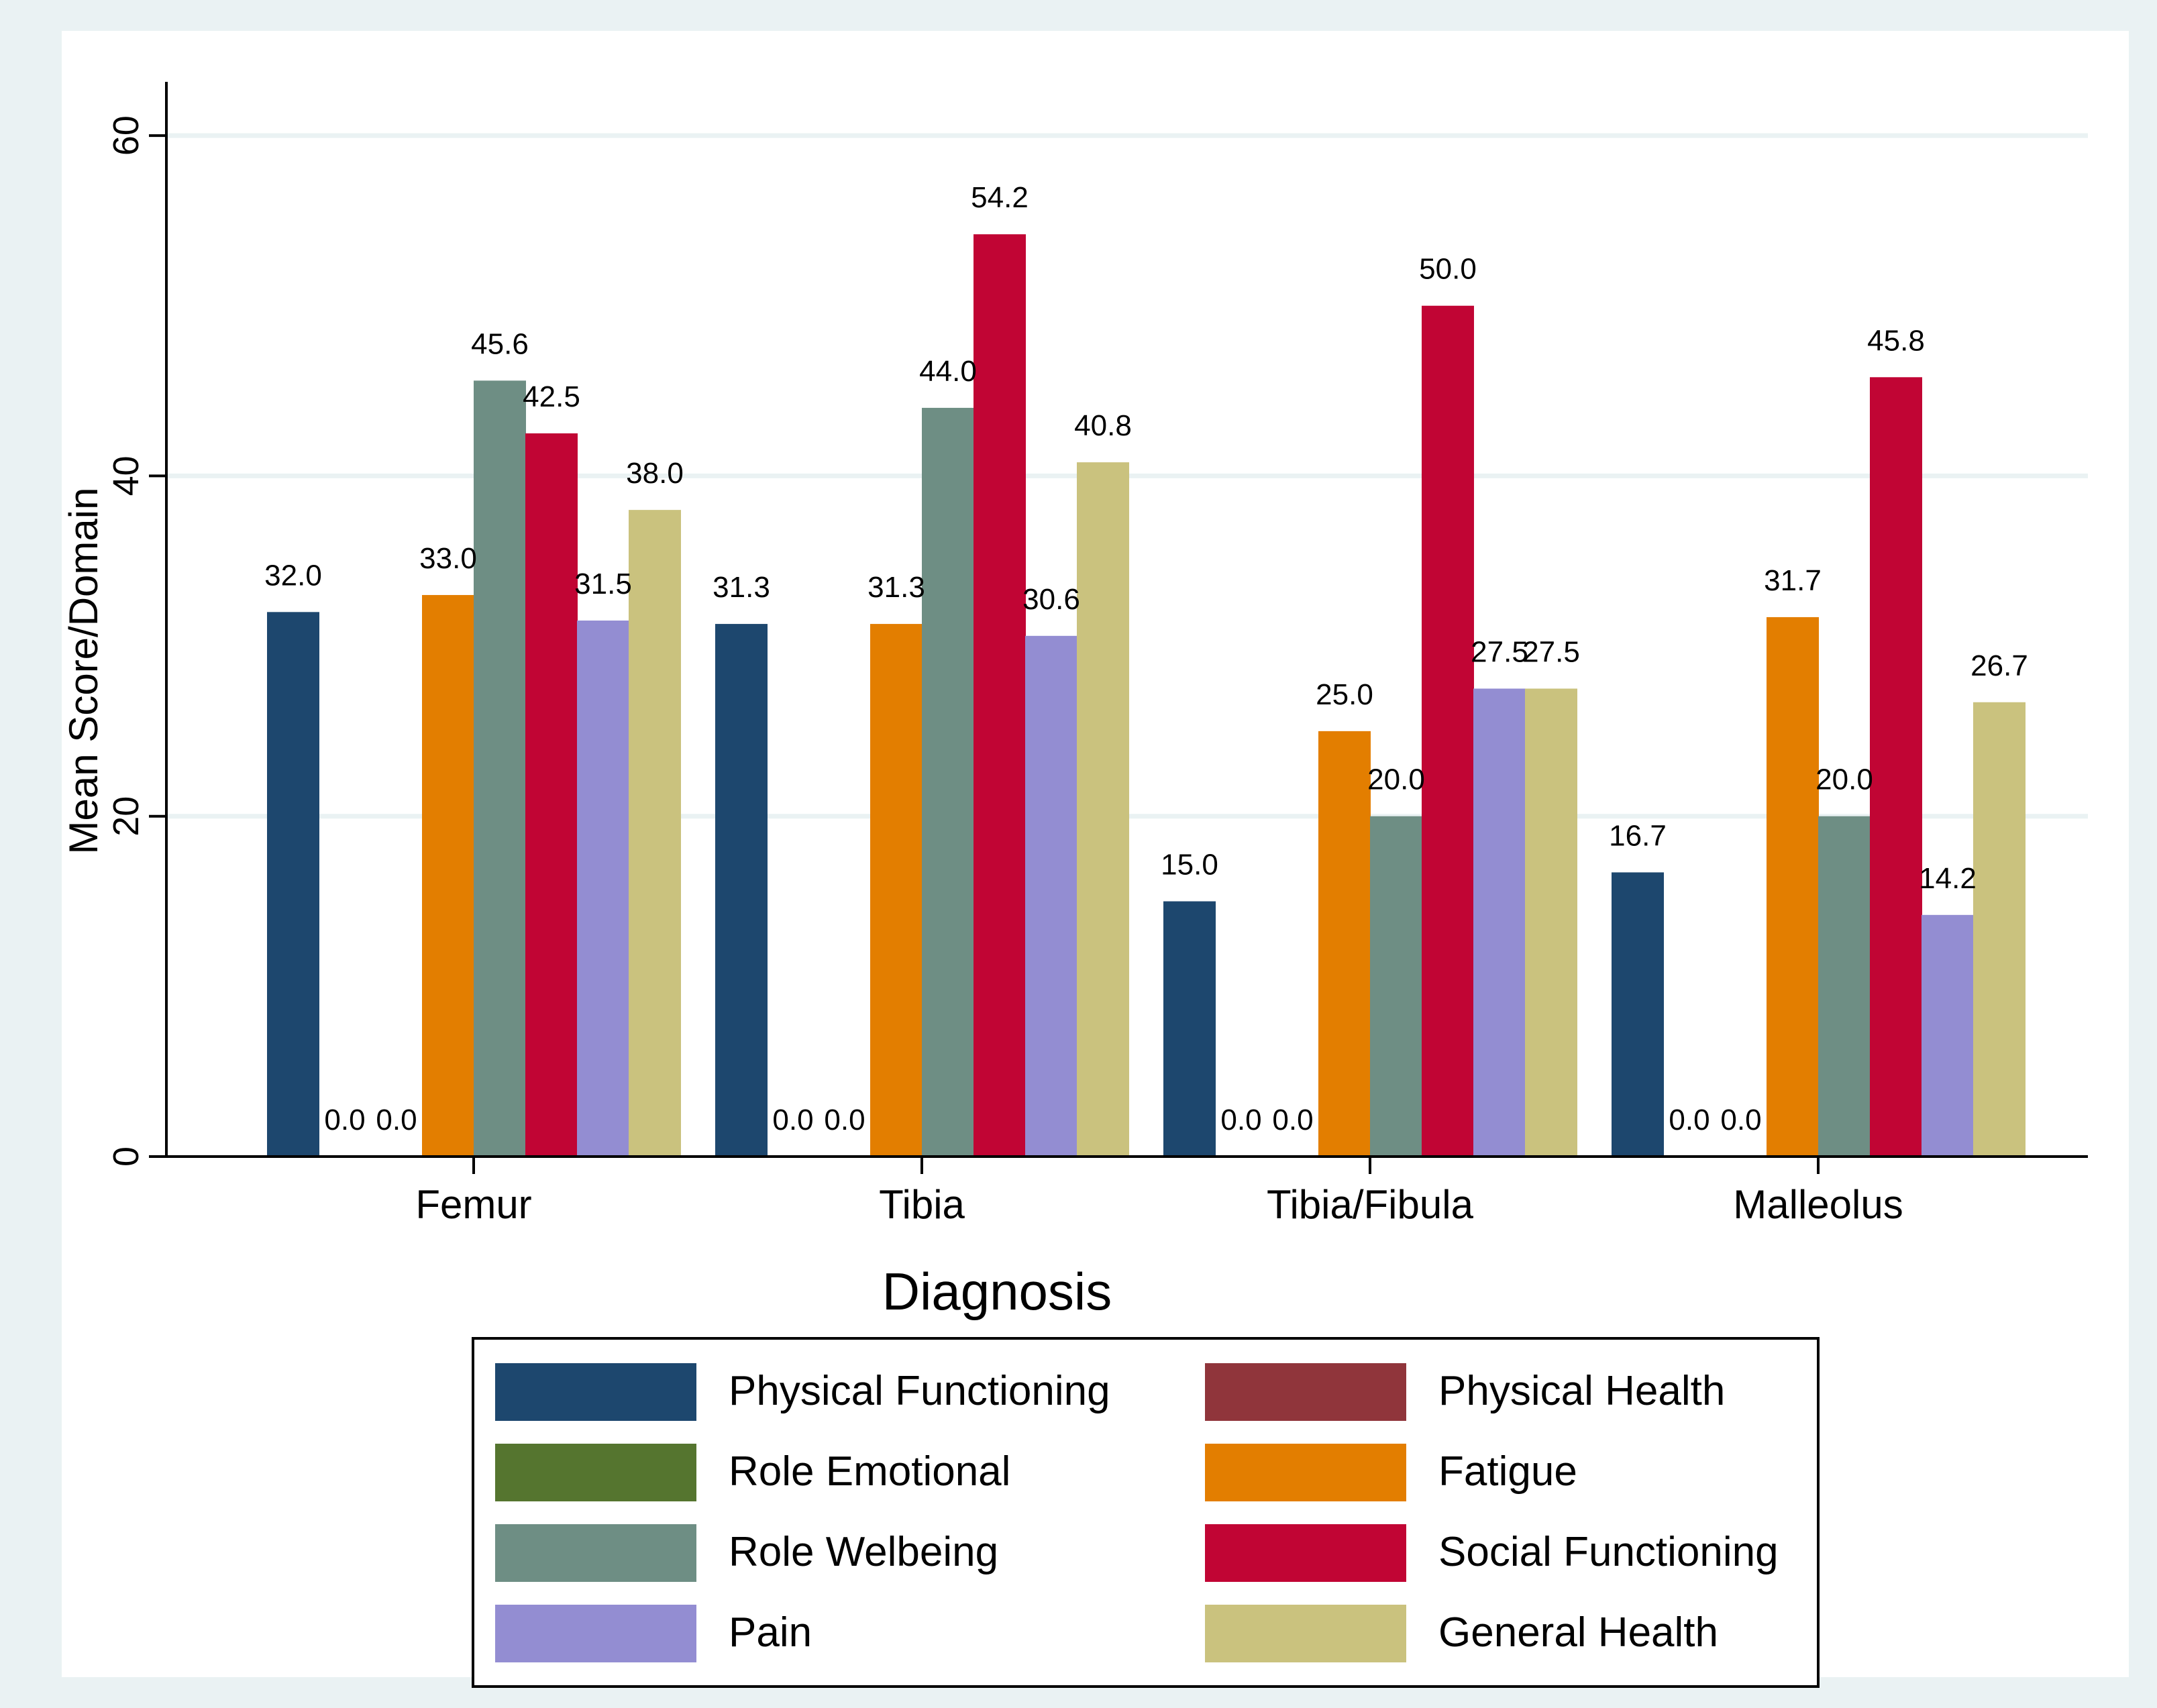  Describe the element at coordinates (551, 397) in the screenshot. I see `data-label: 42.5` at that location.